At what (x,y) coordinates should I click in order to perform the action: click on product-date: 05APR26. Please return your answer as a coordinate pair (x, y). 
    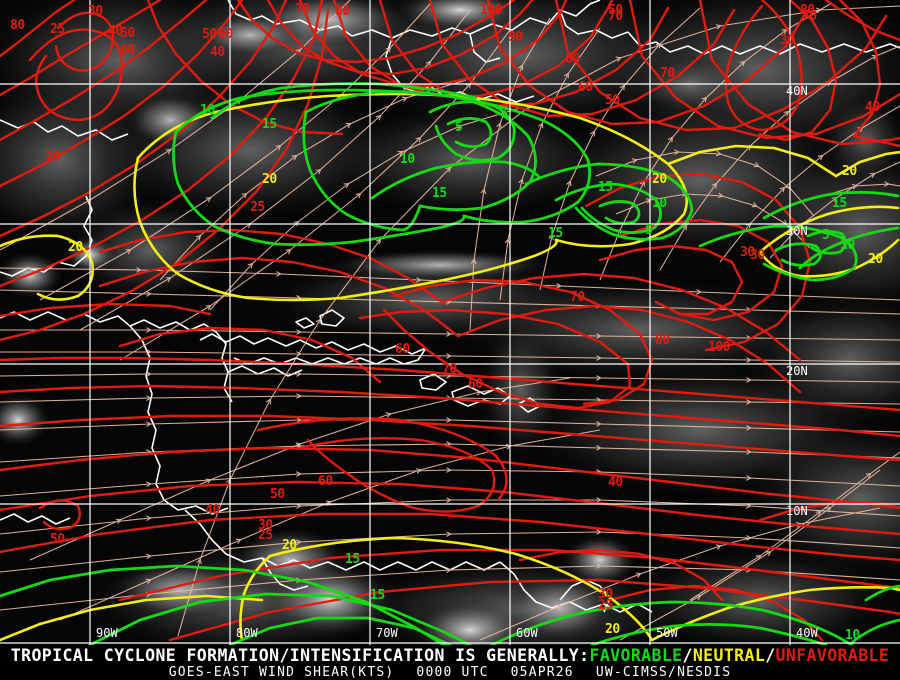
    Looking at the image, I should click on (542, 672).